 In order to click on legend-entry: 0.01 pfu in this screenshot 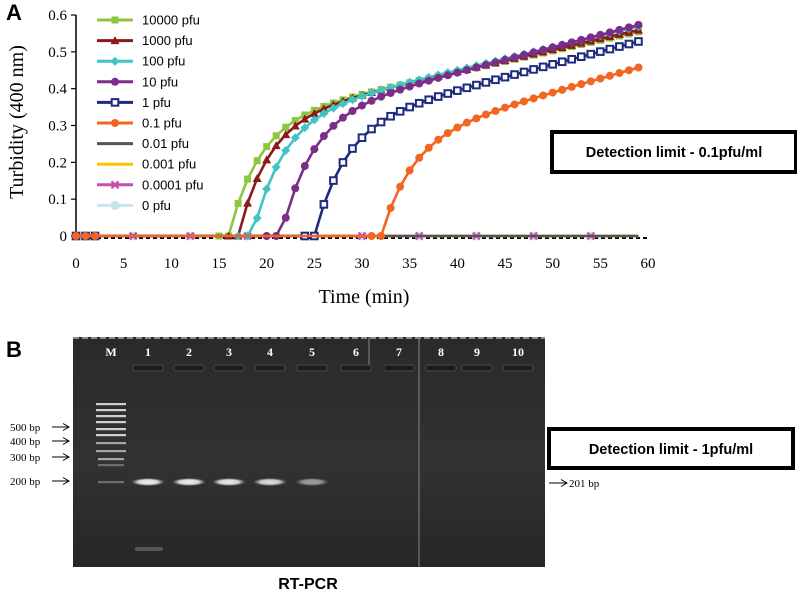, I will do `click(143, 143)`.